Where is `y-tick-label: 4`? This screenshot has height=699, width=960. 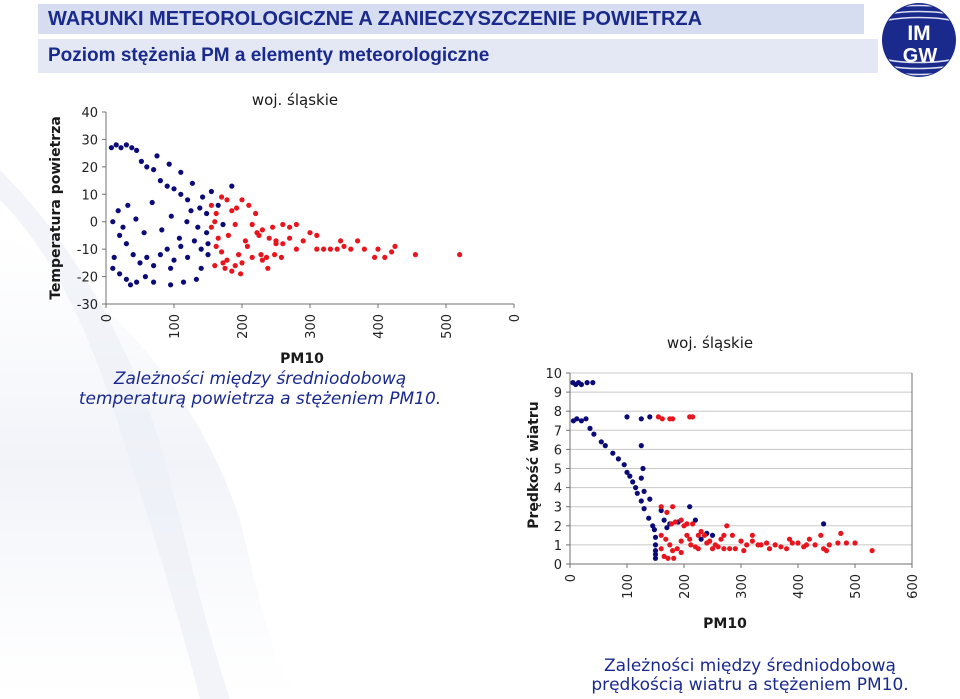 y-tick-label: 4 is located at coordinates (558, 489).